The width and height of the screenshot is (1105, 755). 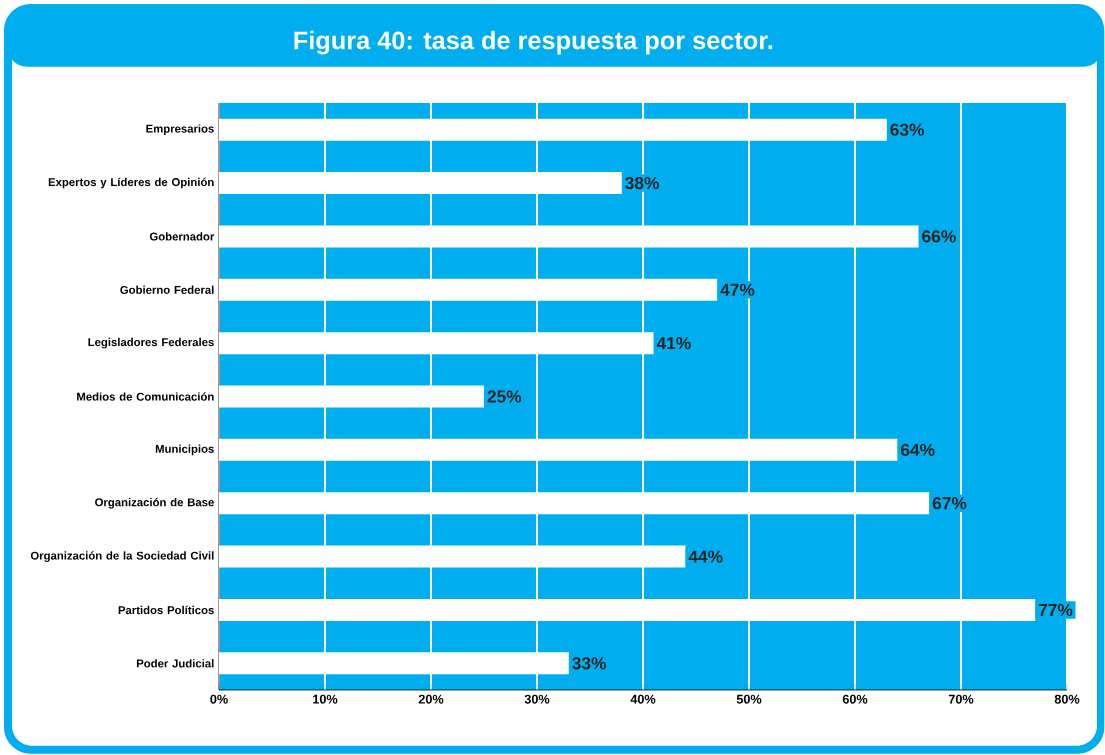 What do you see at coordinates (907, 129) in the screenshot?
I see `data-label: 63%` at bounding box center [907, 129].